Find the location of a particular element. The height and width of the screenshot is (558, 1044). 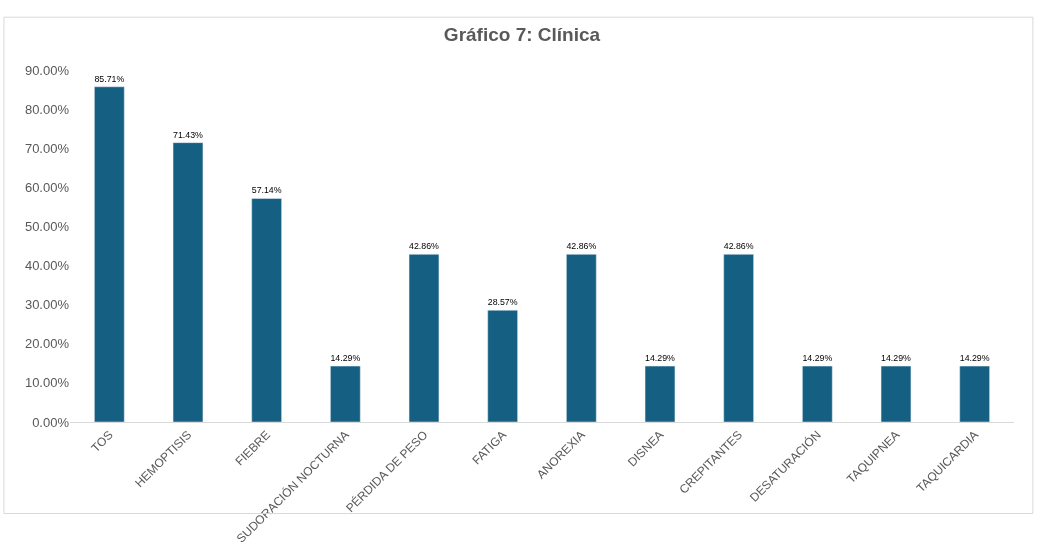

data-label: 85.71% is located at coordinates (109, 78).